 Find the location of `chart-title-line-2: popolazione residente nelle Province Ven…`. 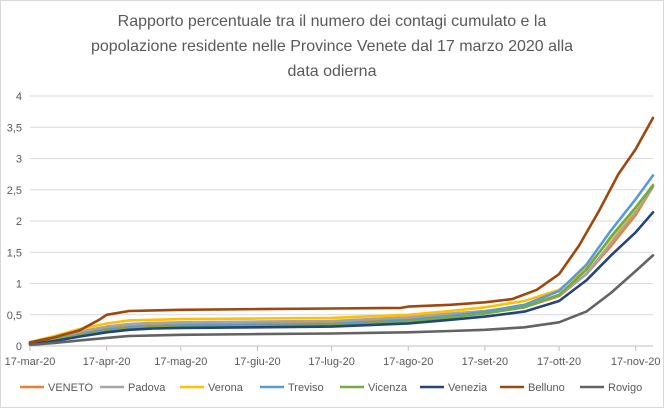

chart-title-line-2: popolazione residente nelle Province Ven… is located at coordinates (332, 46).